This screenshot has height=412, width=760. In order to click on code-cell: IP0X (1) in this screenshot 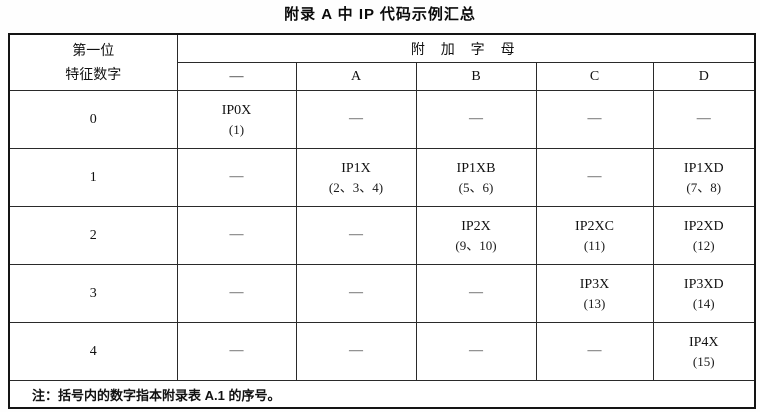, I will do `click(236, 119)`.